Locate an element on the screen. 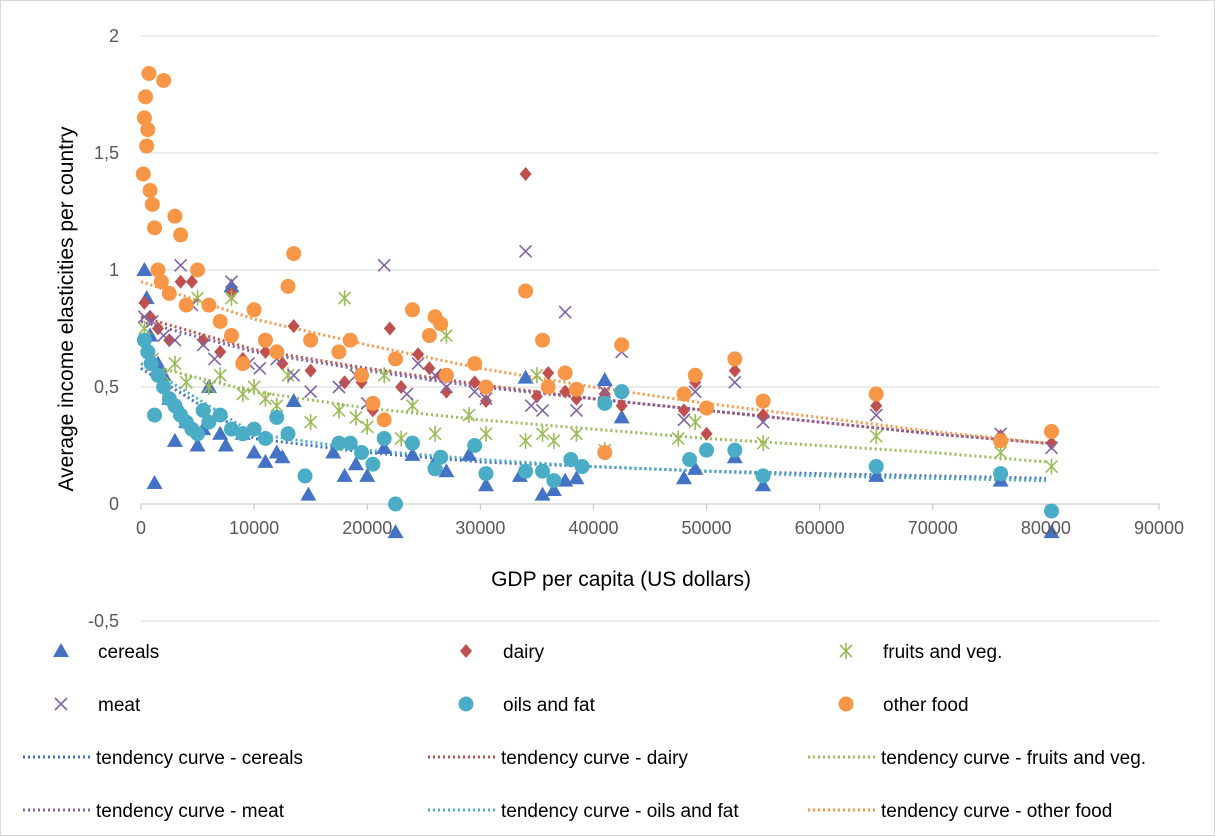  x-tick-label: 10000 is located at coordinates (254, 528).